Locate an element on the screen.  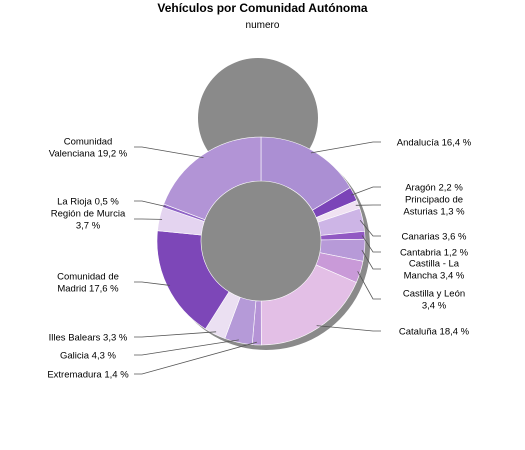
slice-label-3: Principado de Asturias 1,3 % is located at coordinates (434, 206).